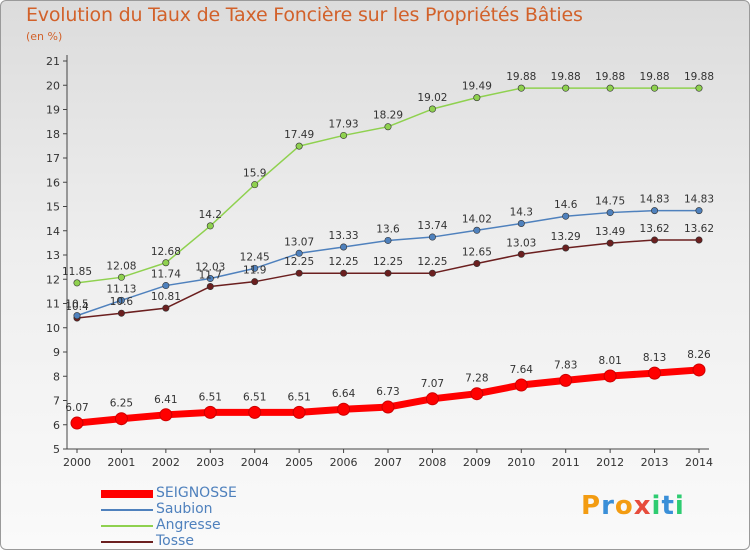 This screenshot has height=550, width=750. I want to click on data-label: 13.49, so click(610, 232).